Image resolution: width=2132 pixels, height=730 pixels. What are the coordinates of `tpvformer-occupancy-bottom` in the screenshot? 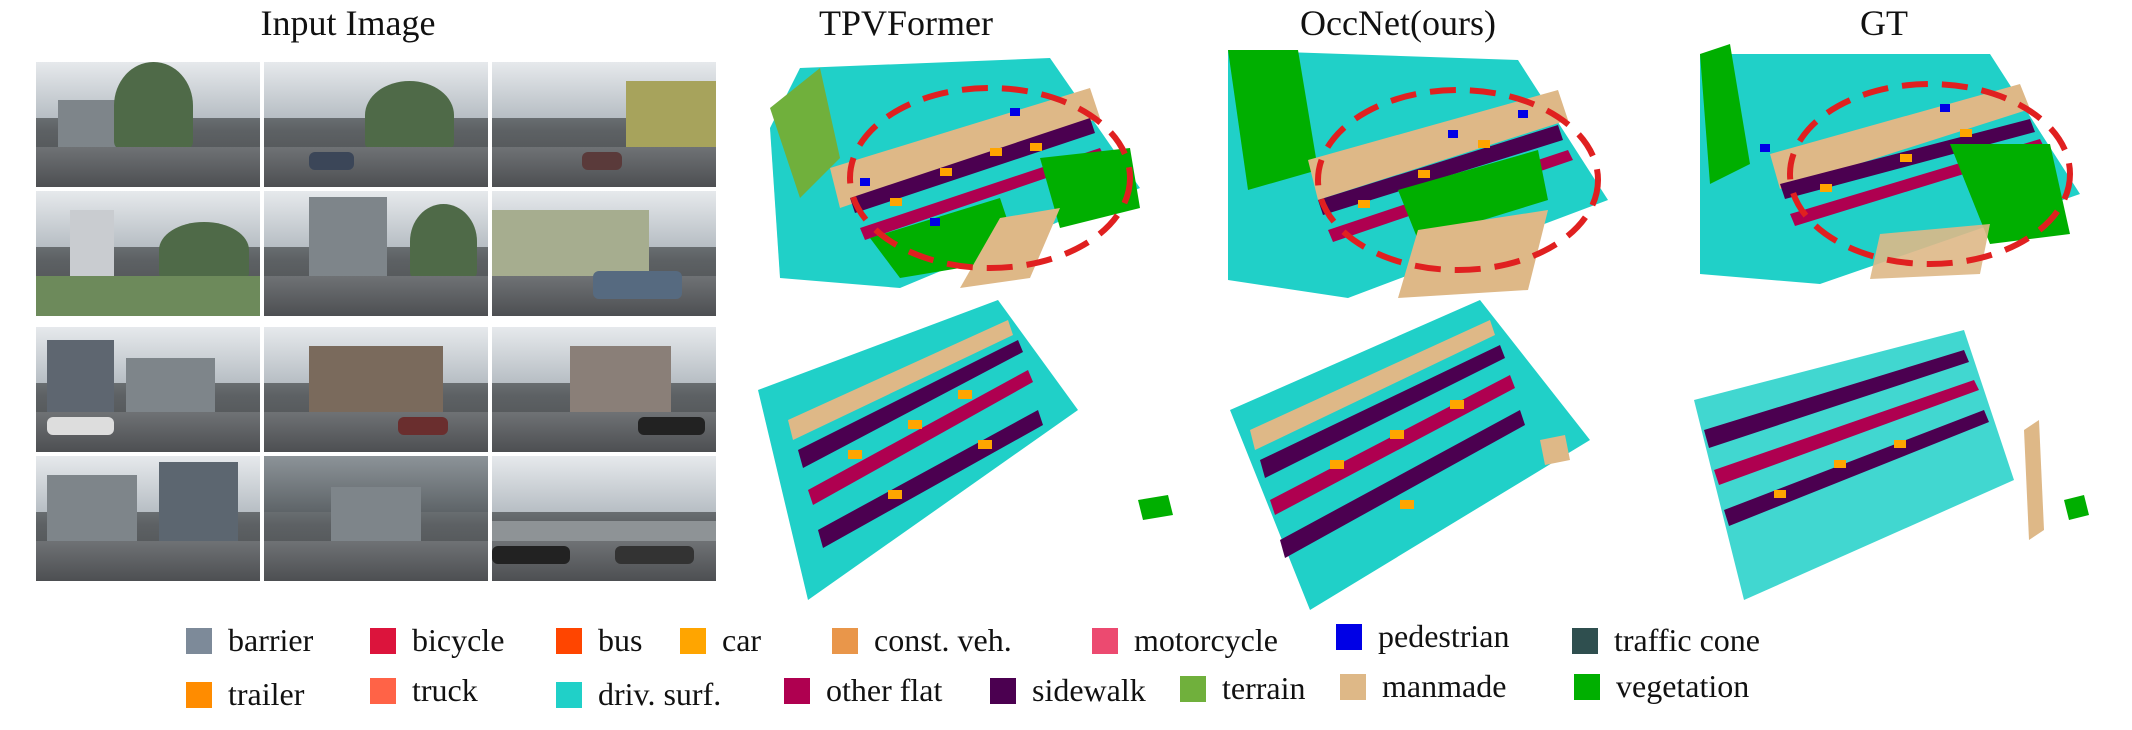 It's located at (963, 445).